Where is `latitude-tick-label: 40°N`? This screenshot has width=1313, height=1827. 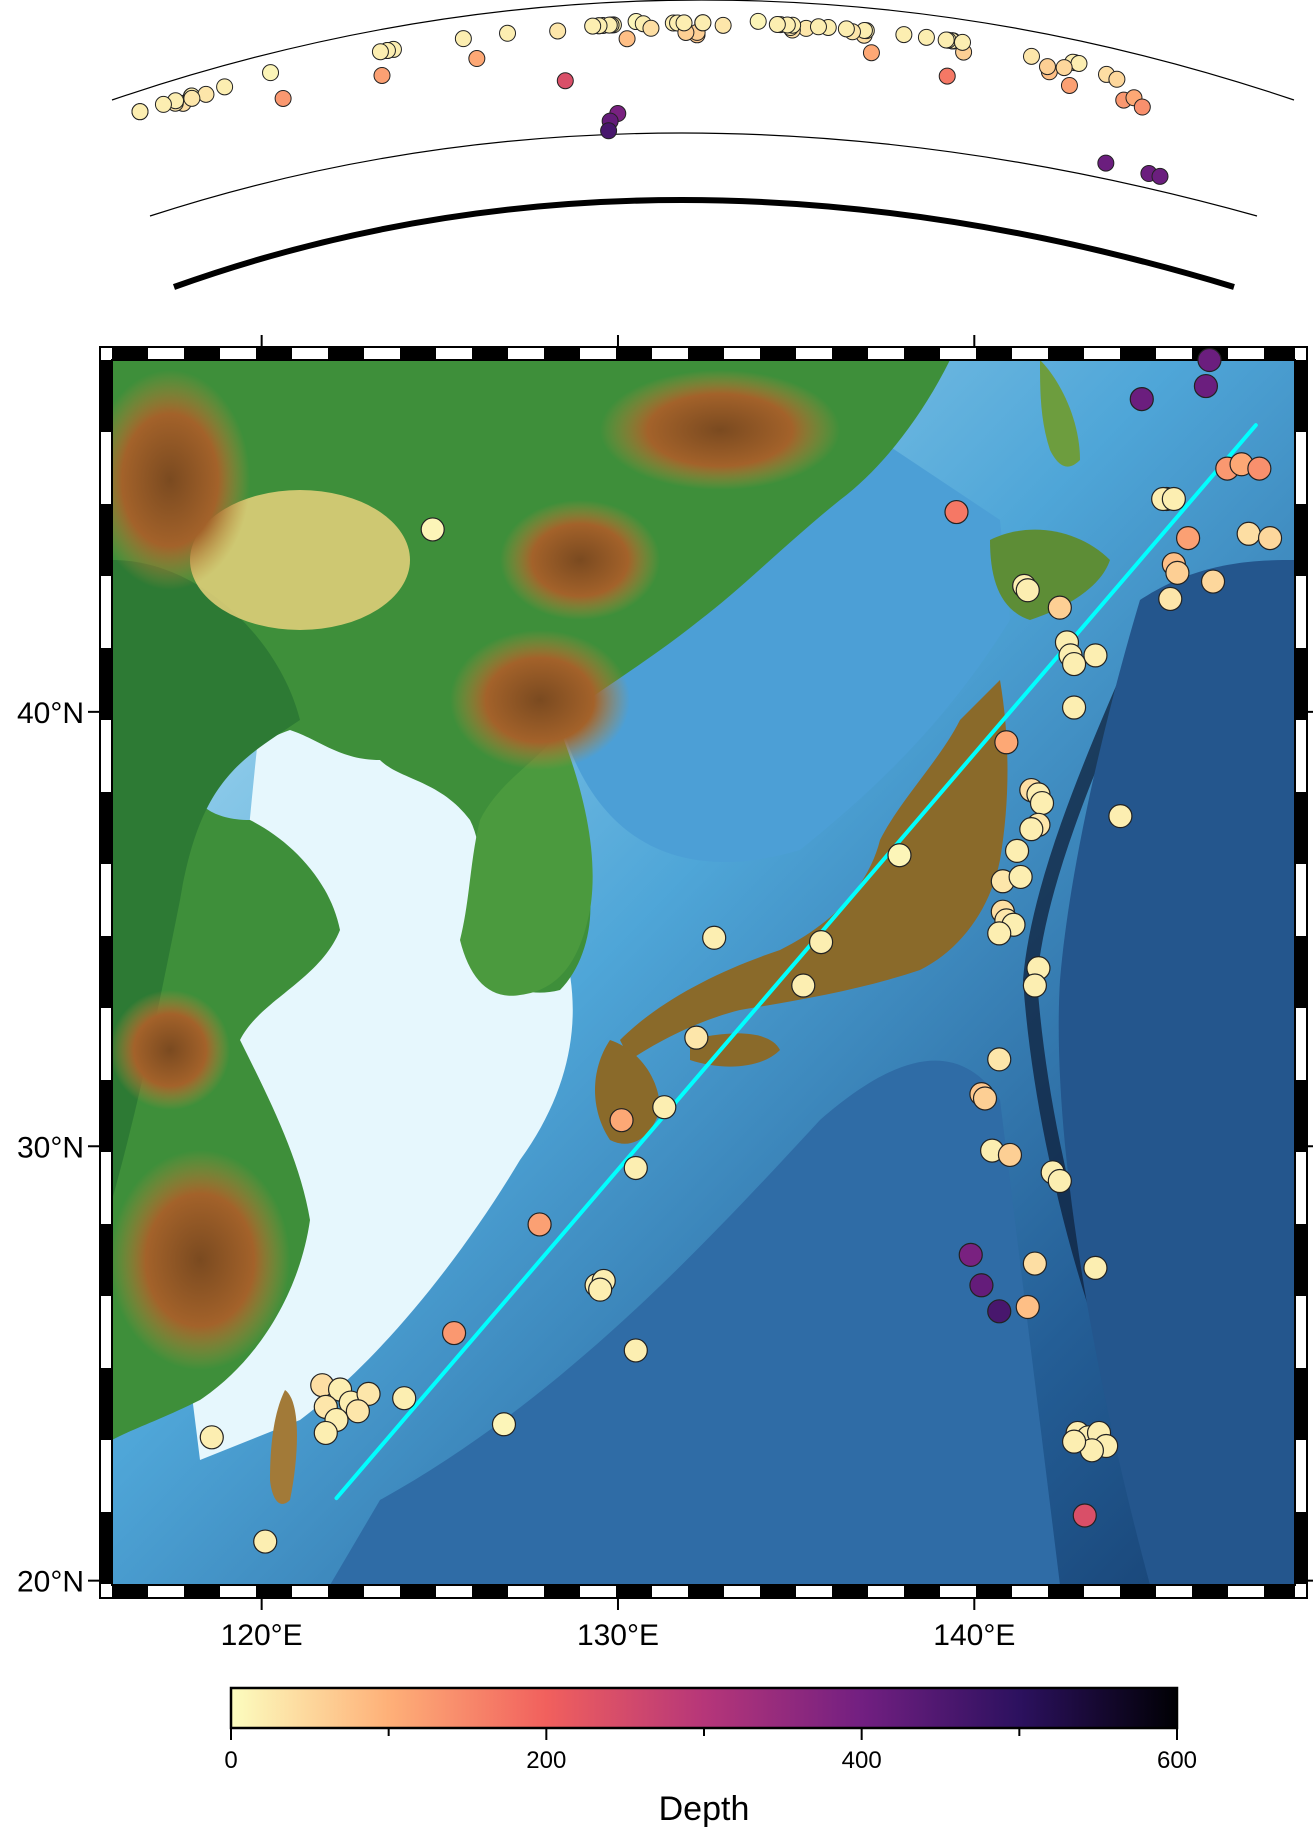 latitude-tick-label: 40°N is located at coordinates (50, 713).